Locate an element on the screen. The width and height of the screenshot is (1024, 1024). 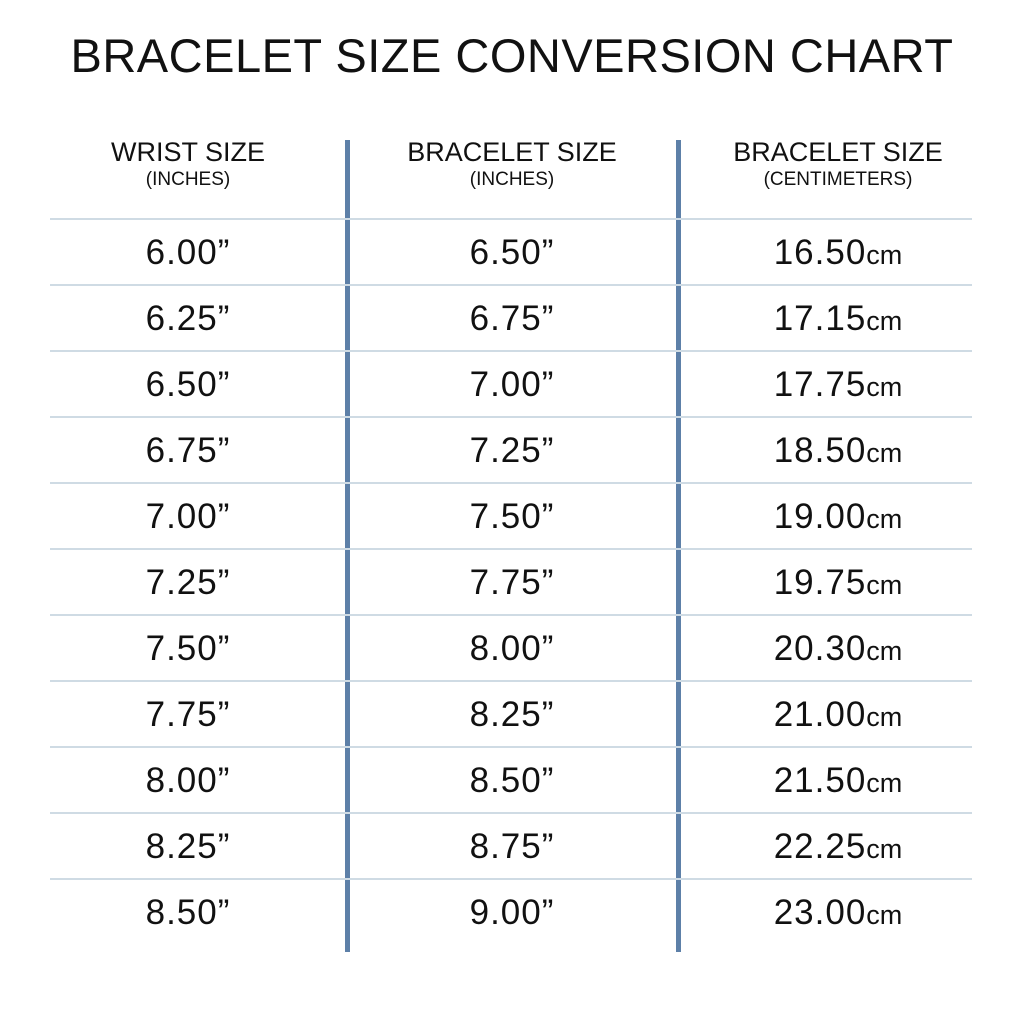
cm-value: 20.30 is located at coordinates (820, 648).